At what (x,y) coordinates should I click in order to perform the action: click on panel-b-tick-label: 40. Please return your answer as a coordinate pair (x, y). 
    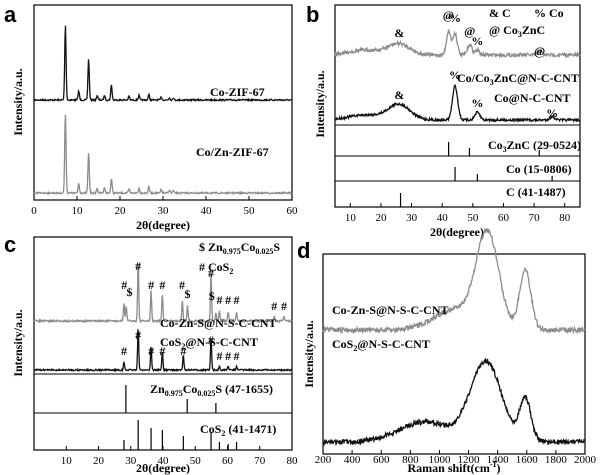
    Looking at the image, I should click on (443, 218).